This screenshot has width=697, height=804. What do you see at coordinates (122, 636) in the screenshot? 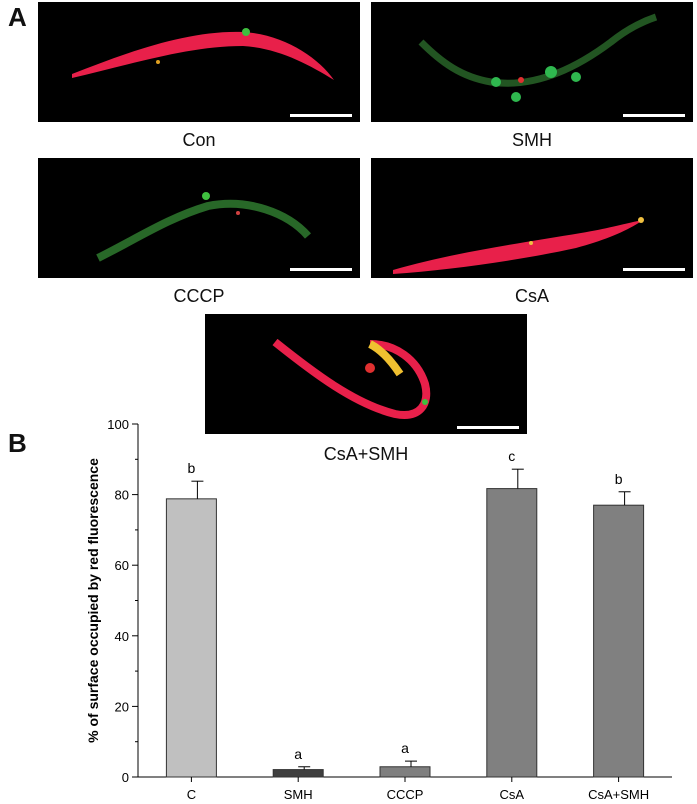
I see `y-tick-label: 40` at bounding box center [122, 636].